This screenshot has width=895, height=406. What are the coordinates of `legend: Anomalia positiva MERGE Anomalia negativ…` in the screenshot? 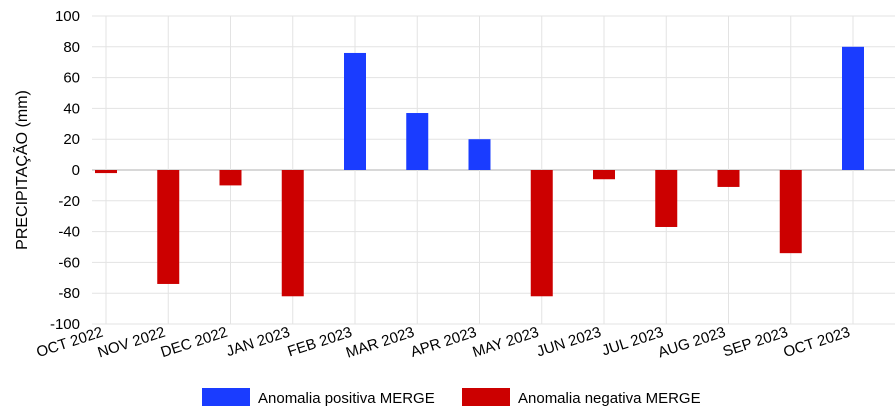 It's located at (451, 397).